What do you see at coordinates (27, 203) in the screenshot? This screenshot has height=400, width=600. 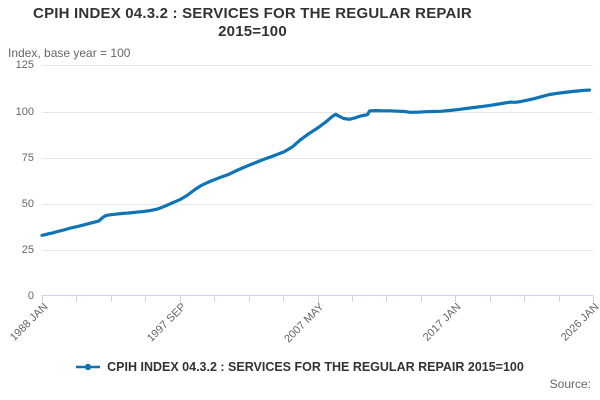 I see `y-tick-label: 50` at bounding box center [27, 203].